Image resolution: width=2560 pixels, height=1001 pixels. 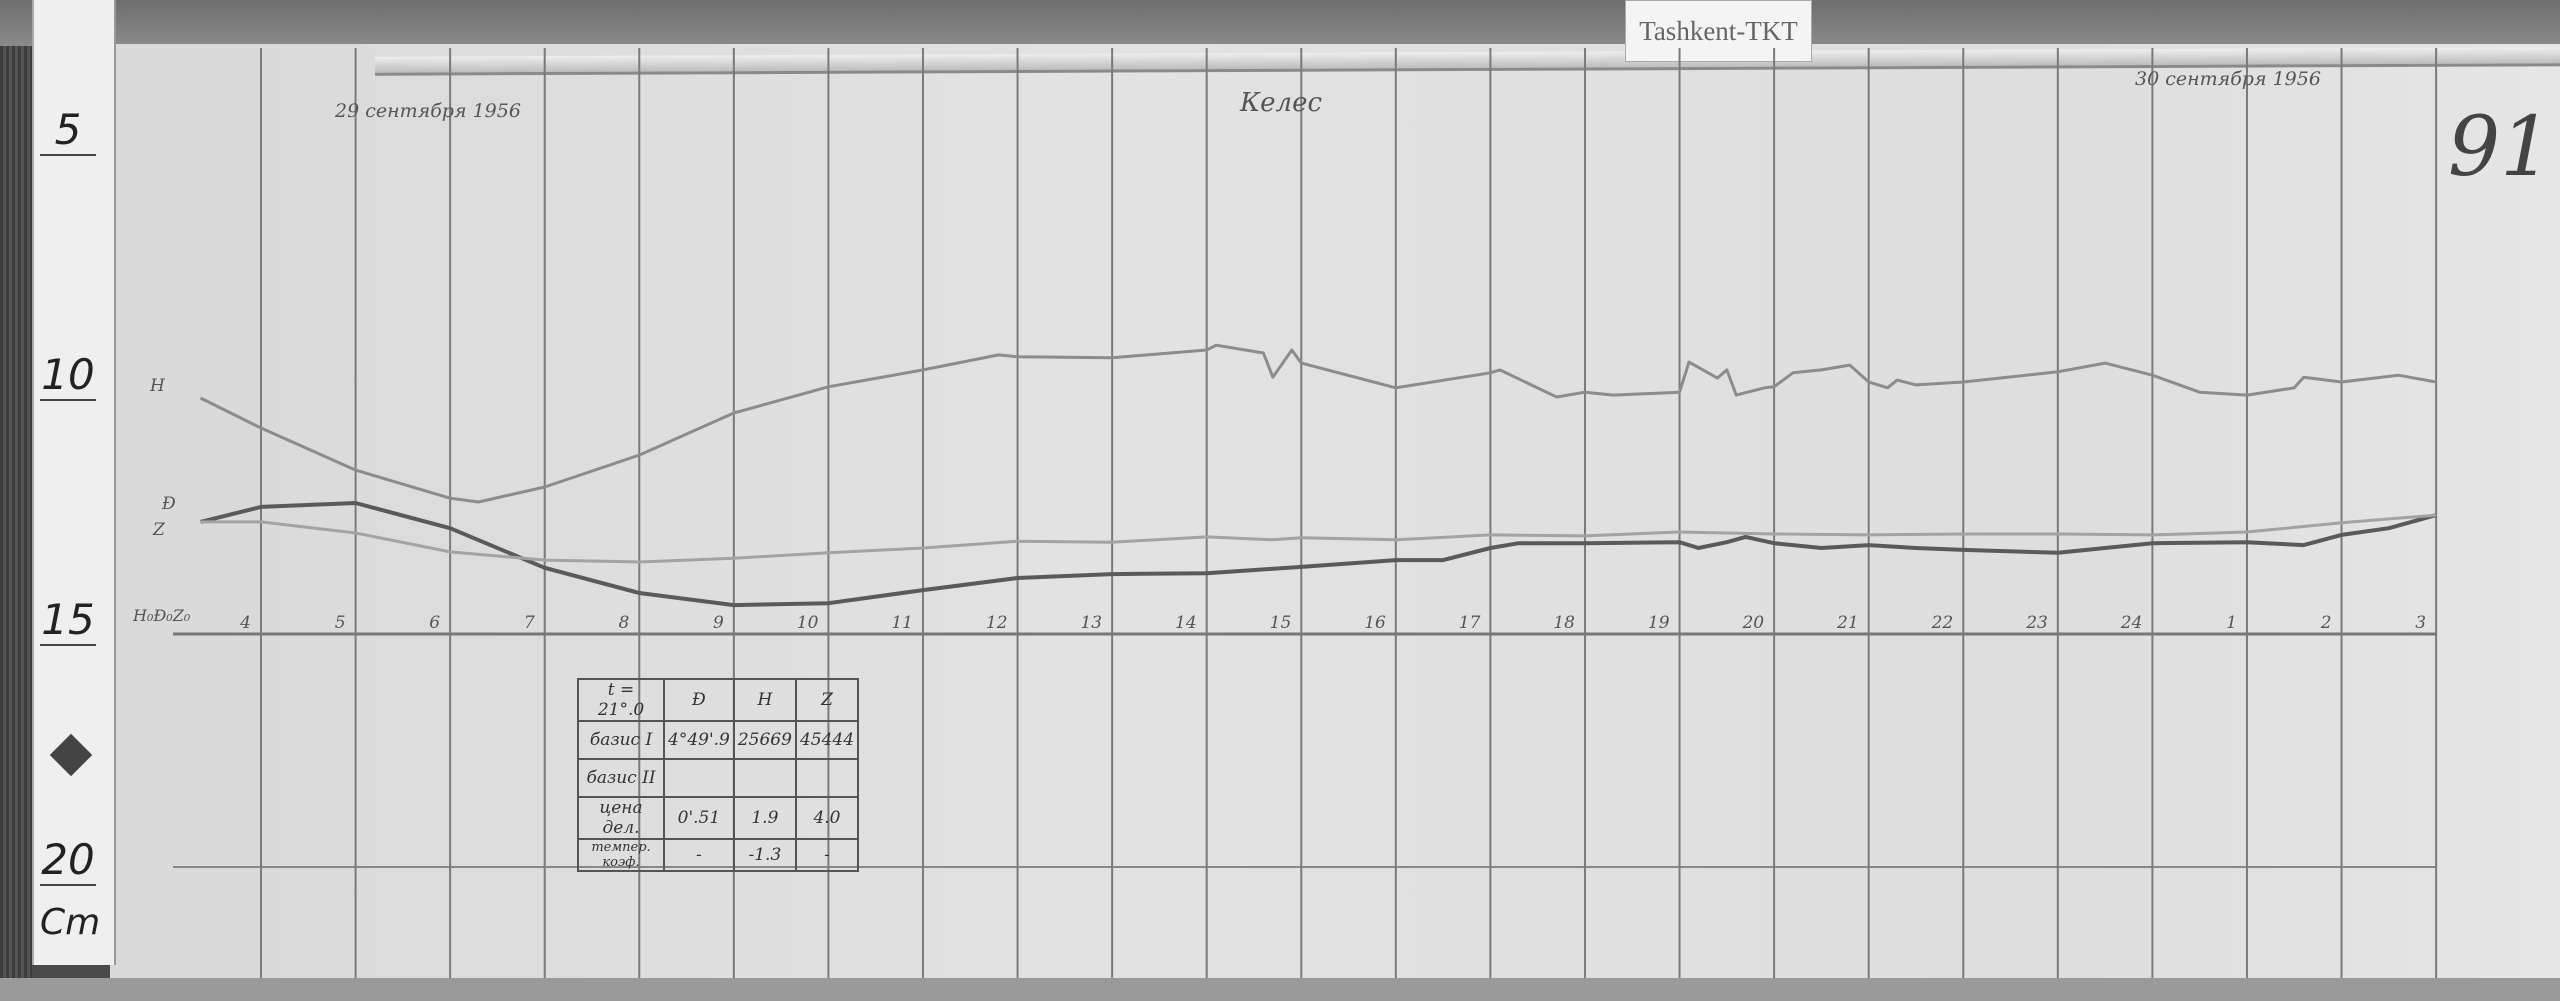 I want to click on hour-tick-label: 2, so click(x=2326, y=623).